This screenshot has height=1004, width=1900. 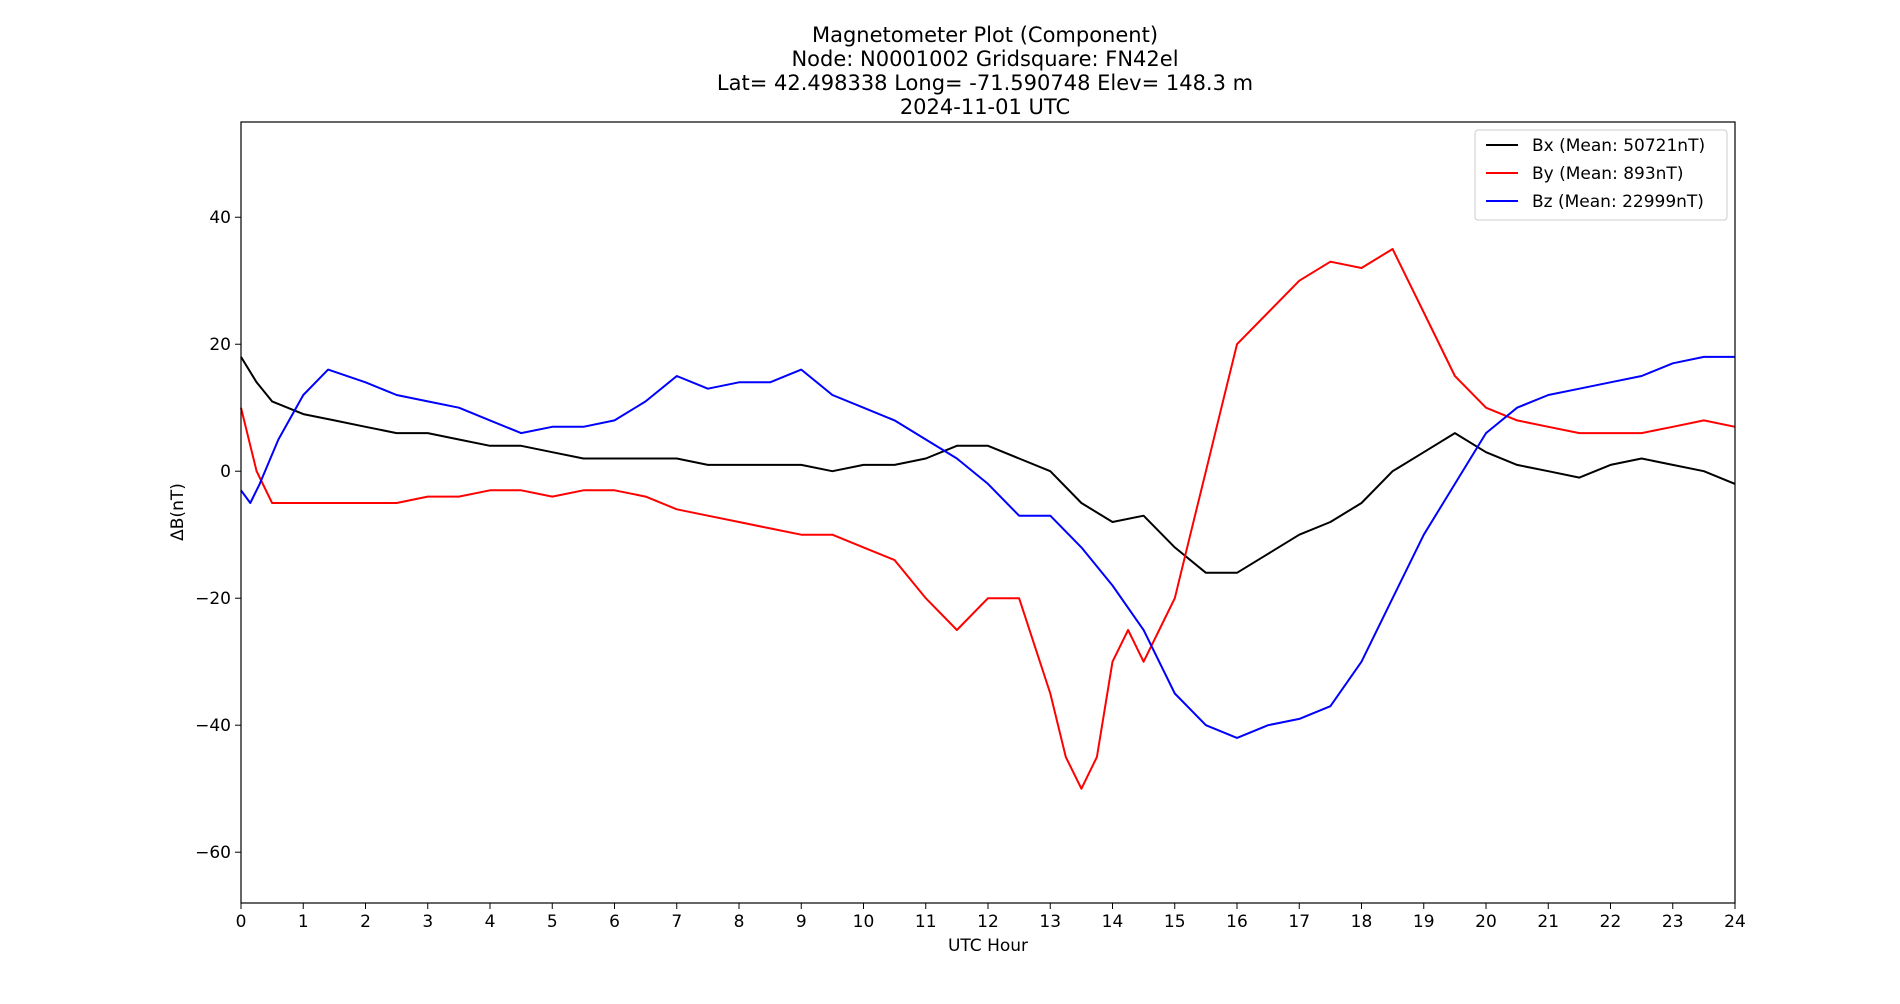 What do you see at coordinates (739, 922) in the screenshot?
I see `x-tick-label: 8` at bounding box center [739, 922].